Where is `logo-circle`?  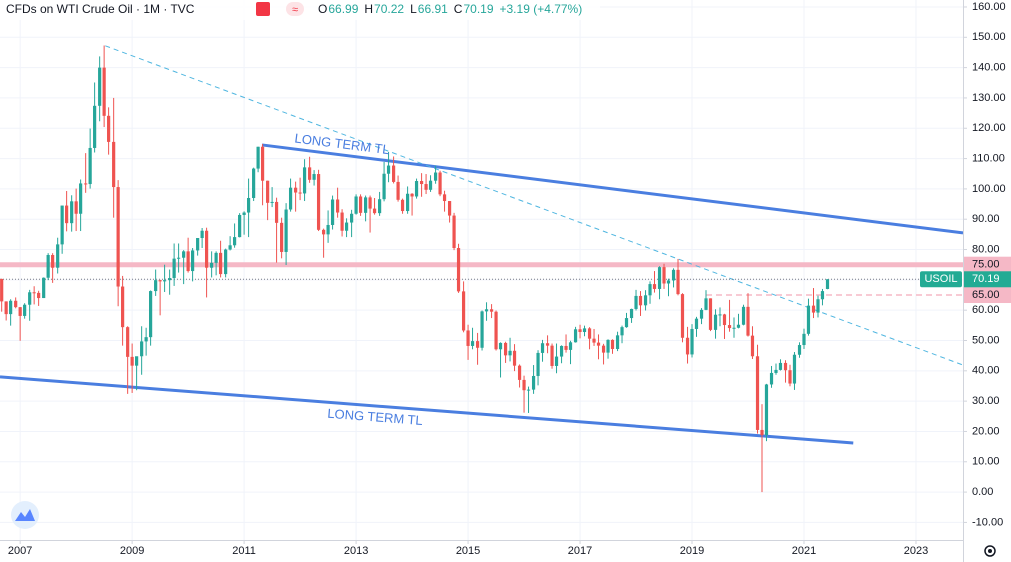
logo-circle is located at coordinates (25, 515).